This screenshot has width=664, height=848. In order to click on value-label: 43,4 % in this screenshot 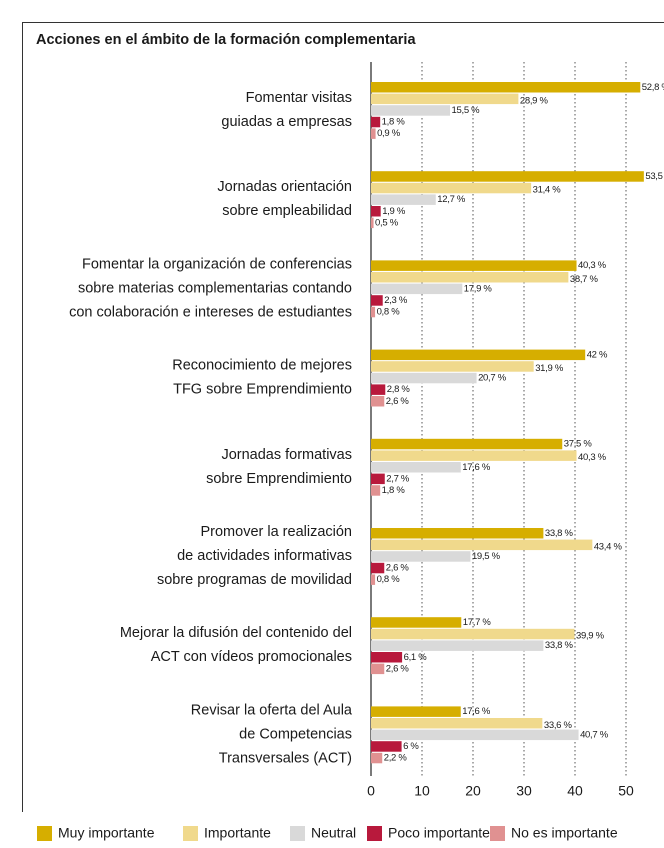, I will do `click(608, 546)`.